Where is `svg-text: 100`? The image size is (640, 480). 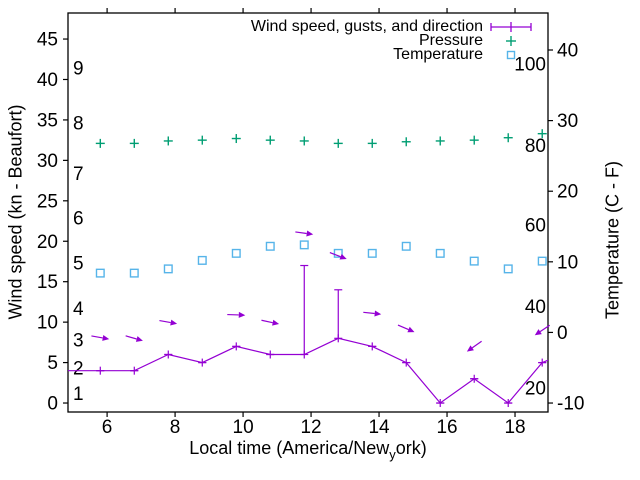
svg-text: 100 is located at coordinates (530, 65).